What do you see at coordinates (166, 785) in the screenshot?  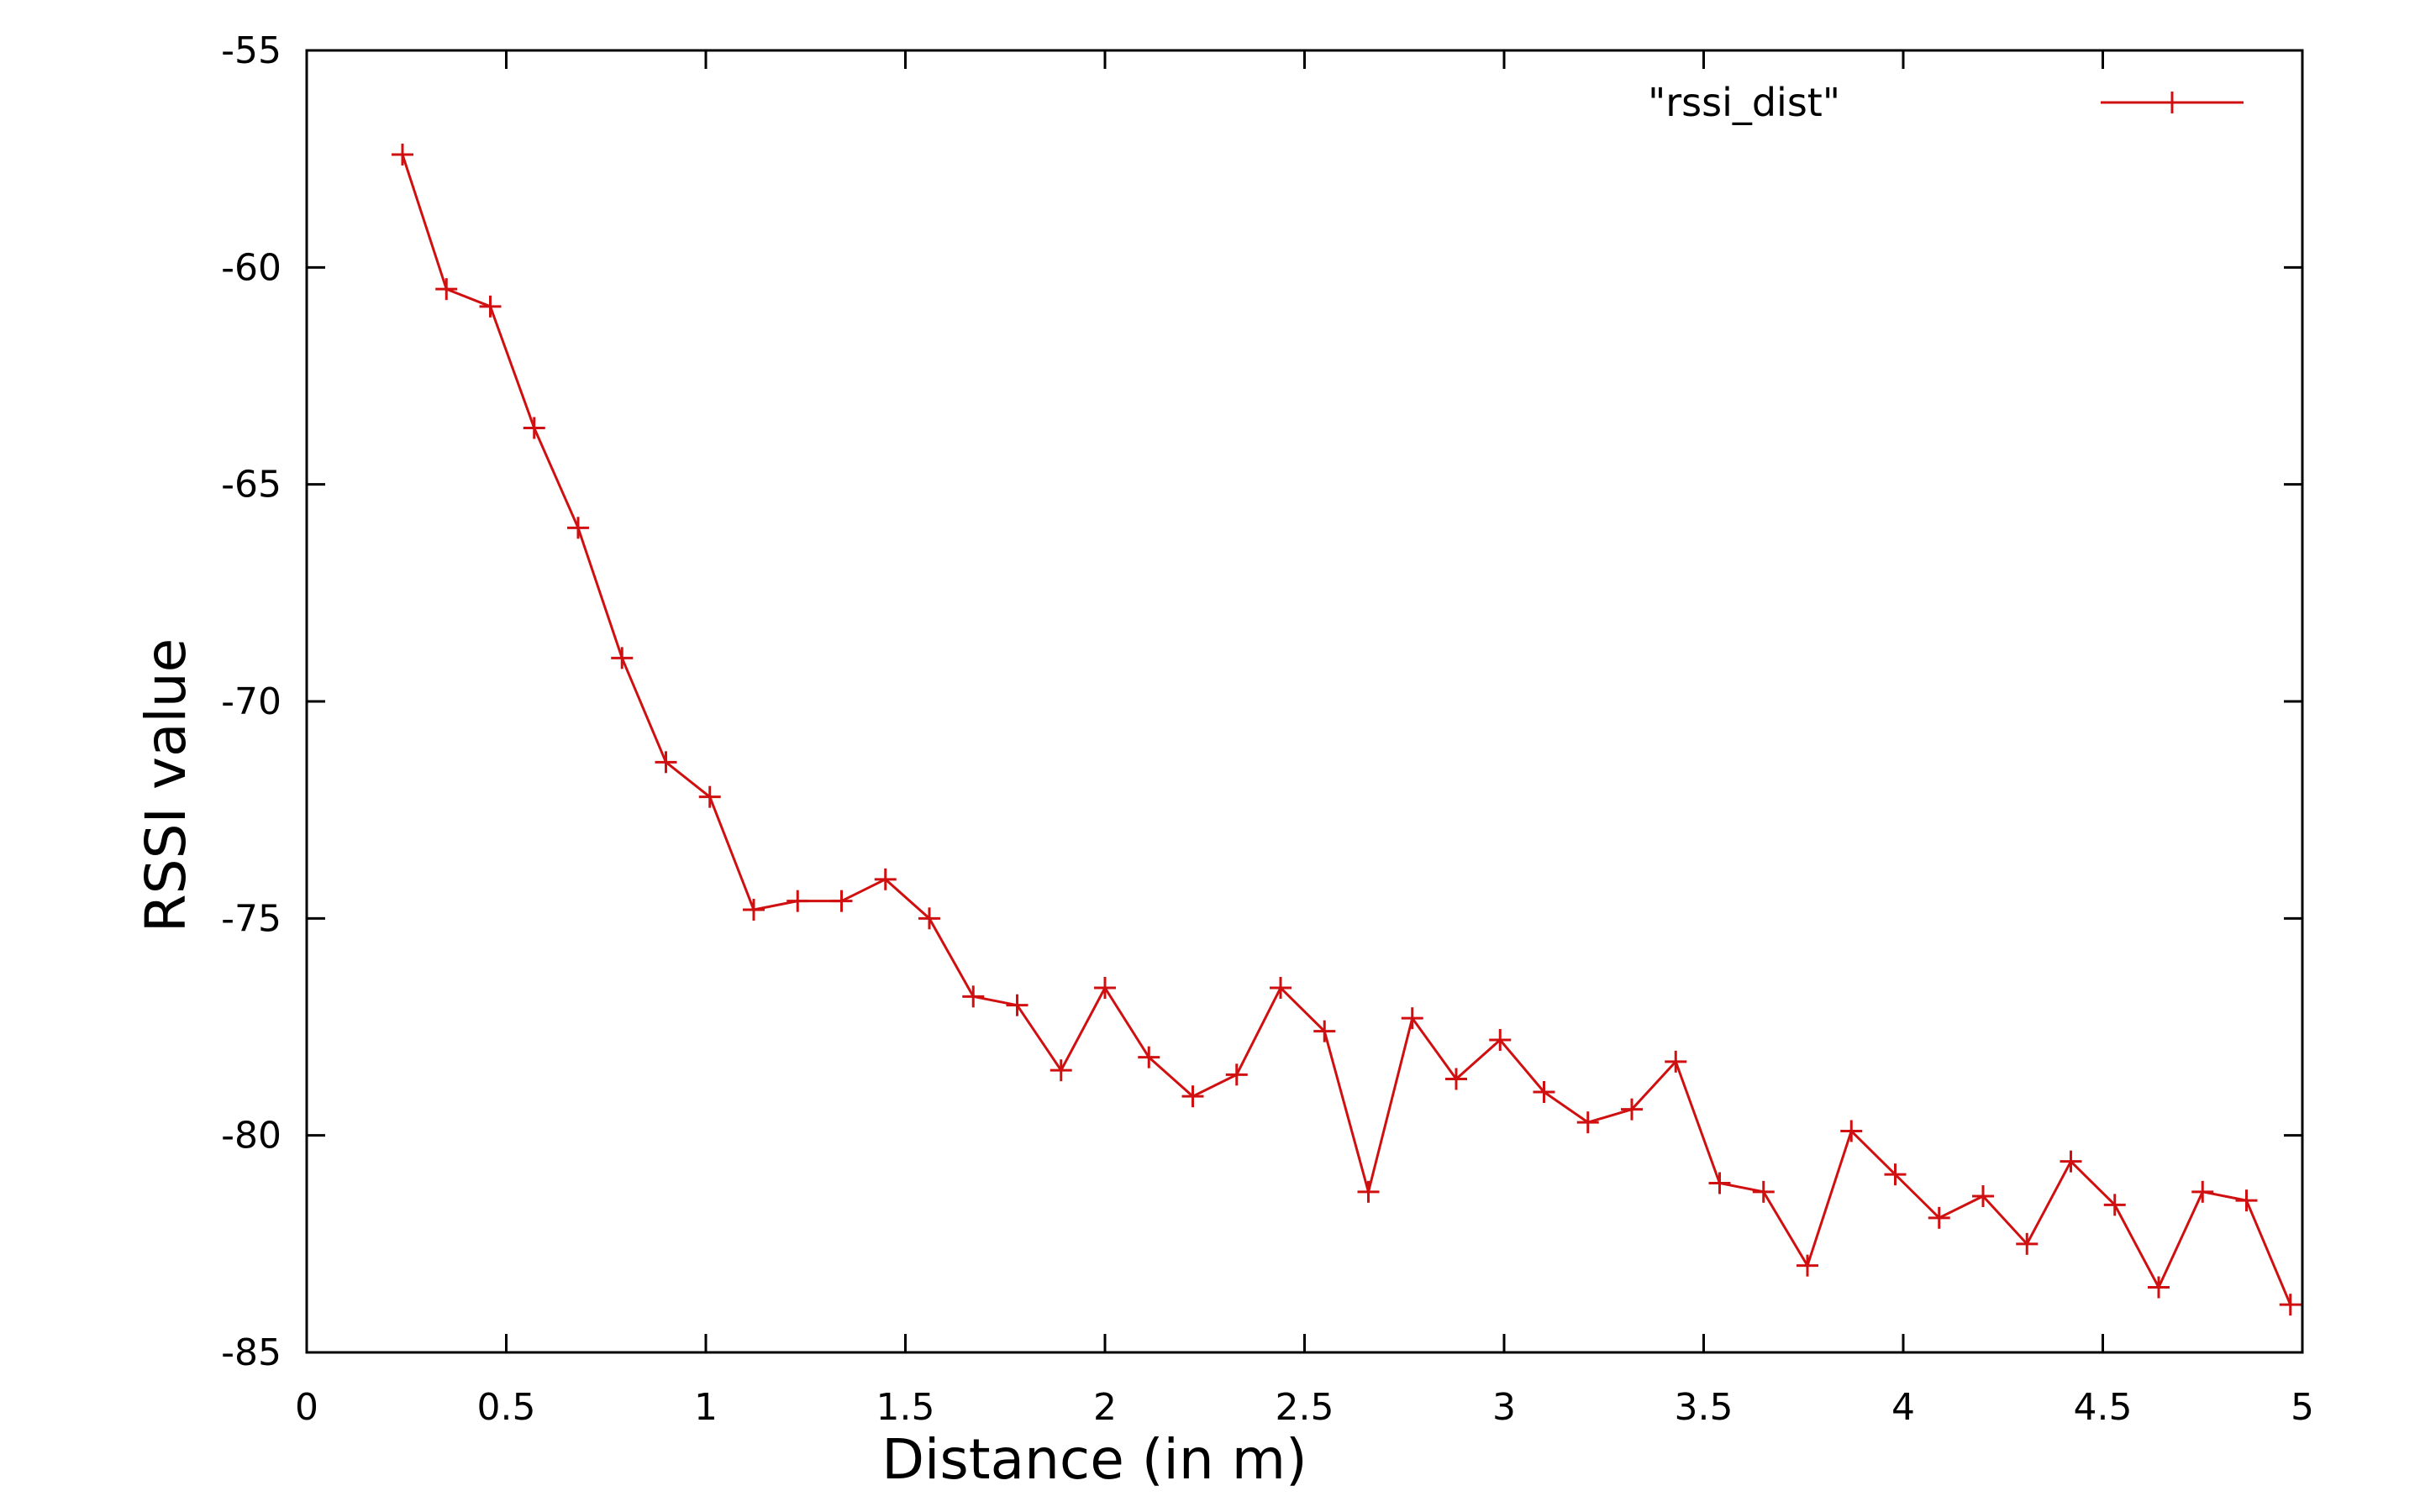 I see `y-axis-title: RSSI value` at bounding box center [166, 785].